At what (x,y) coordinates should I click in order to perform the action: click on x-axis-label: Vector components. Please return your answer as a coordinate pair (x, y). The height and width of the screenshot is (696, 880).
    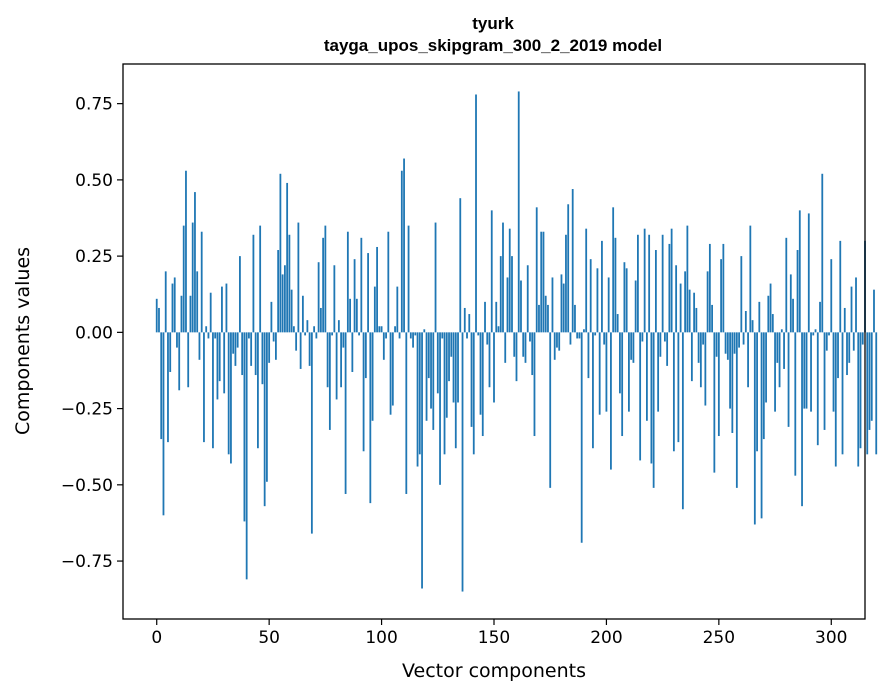
    Looking at the image, I should click on (494, 671).